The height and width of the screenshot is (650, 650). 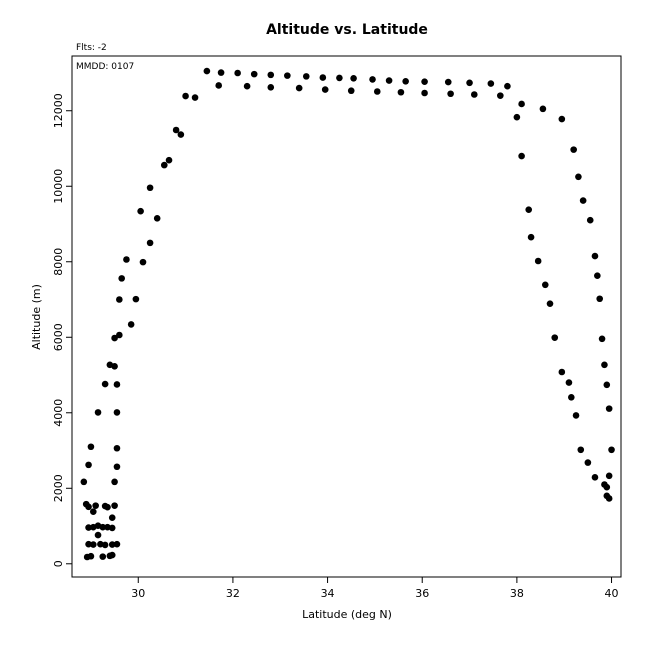 I want to click on y-axis: 0 2000 4000 6000 8000 10000 12000, so click(x=62, y=330).